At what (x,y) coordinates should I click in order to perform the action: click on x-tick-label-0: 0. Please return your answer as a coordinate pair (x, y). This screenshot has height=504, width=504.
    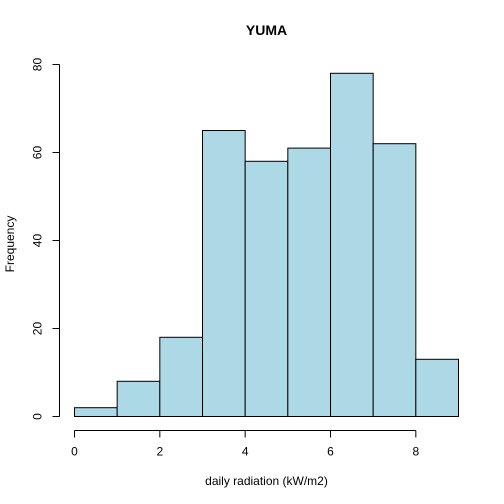
    Looking at the image, I should click on (74, 452).